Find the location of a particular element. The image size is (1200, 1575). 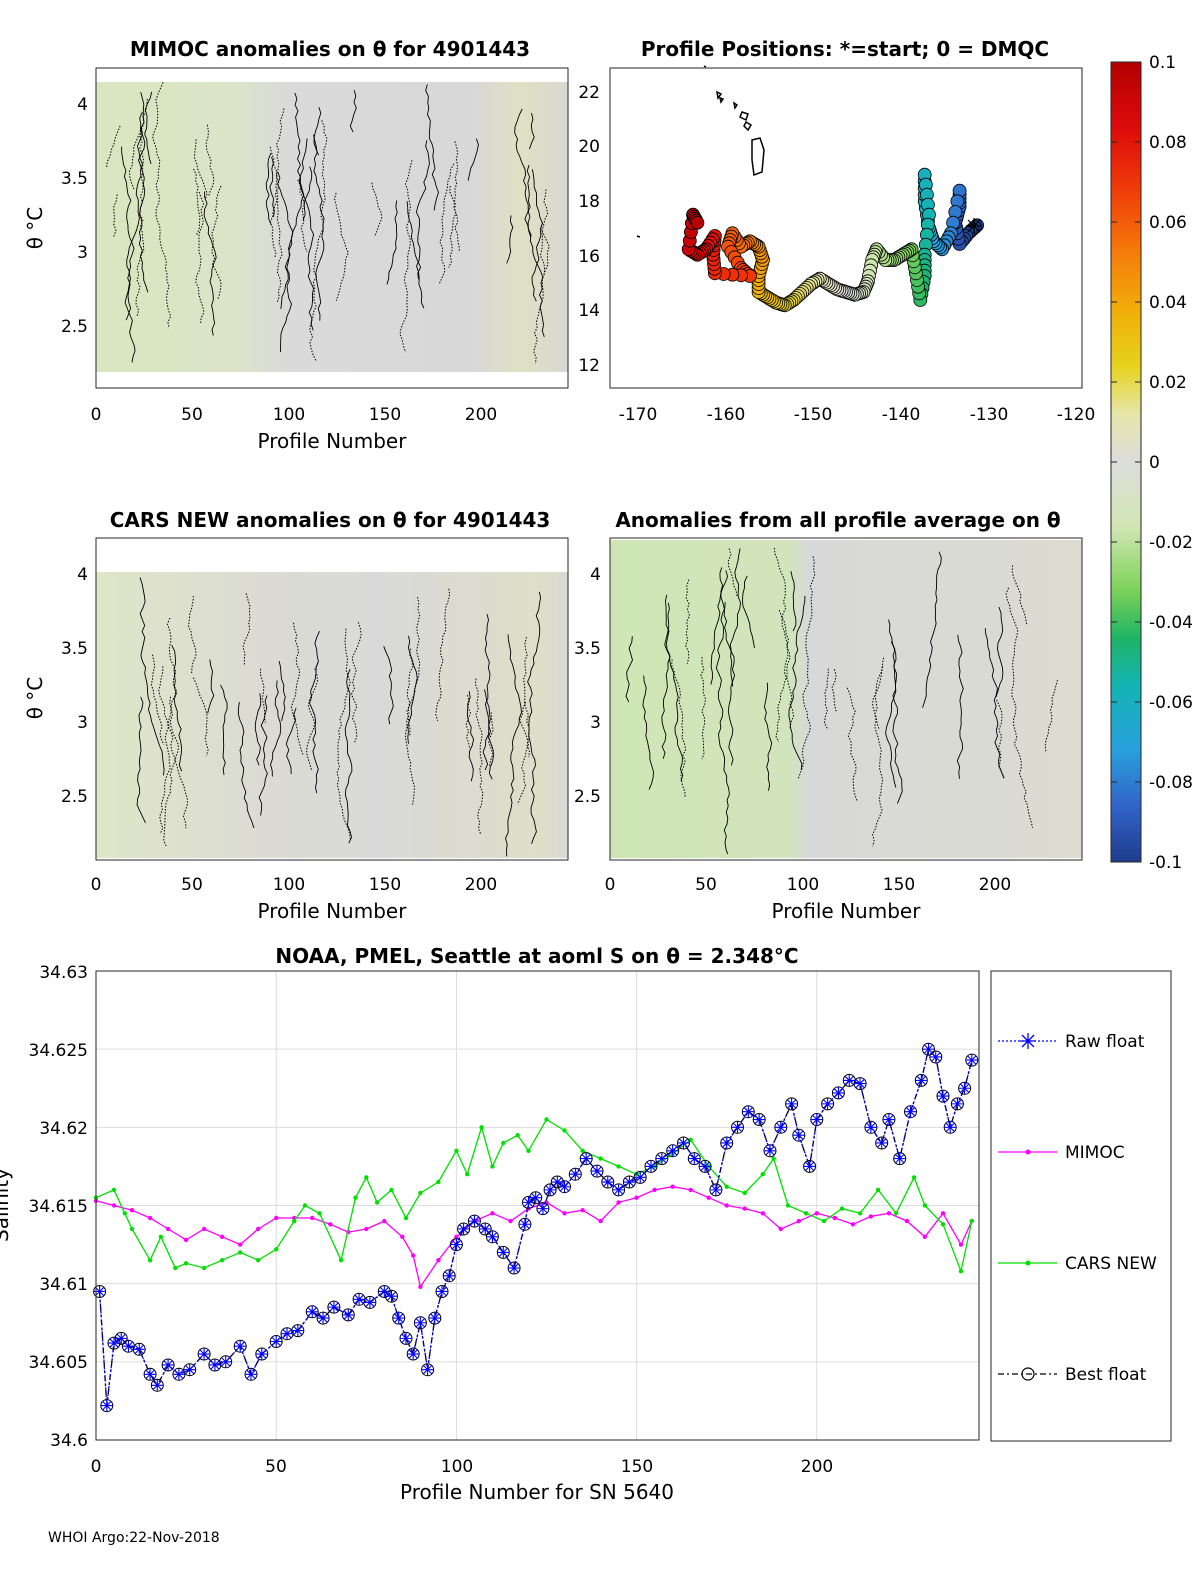

x-tick: 50 is located at coordinates (192, 885).